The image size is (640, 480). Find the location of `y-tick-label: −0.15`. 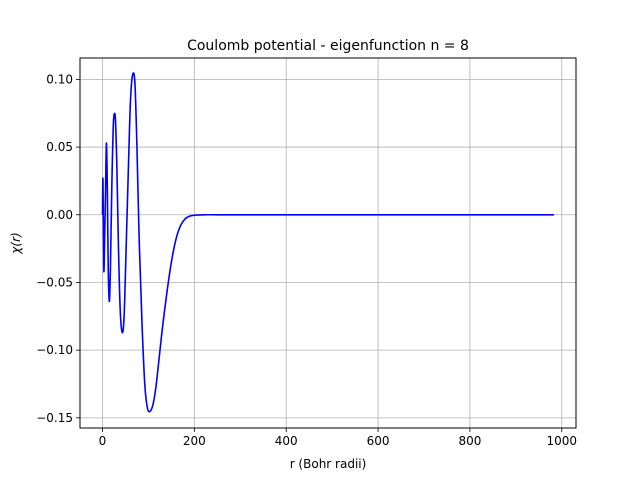

y-tick-label: −0.15 is located at coordinates (54, 418).